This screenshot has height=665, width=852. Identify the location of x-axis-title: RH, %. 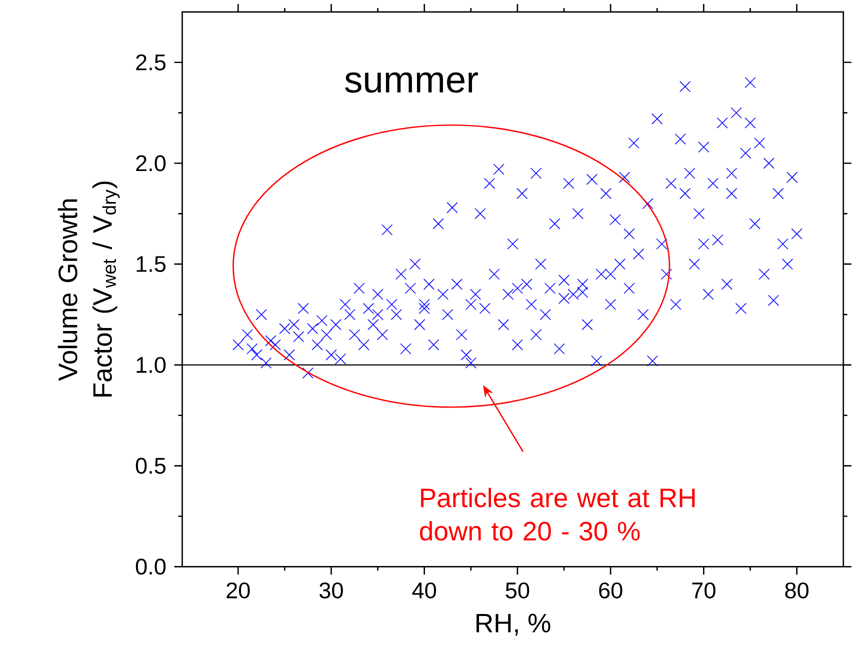
(513, 625).